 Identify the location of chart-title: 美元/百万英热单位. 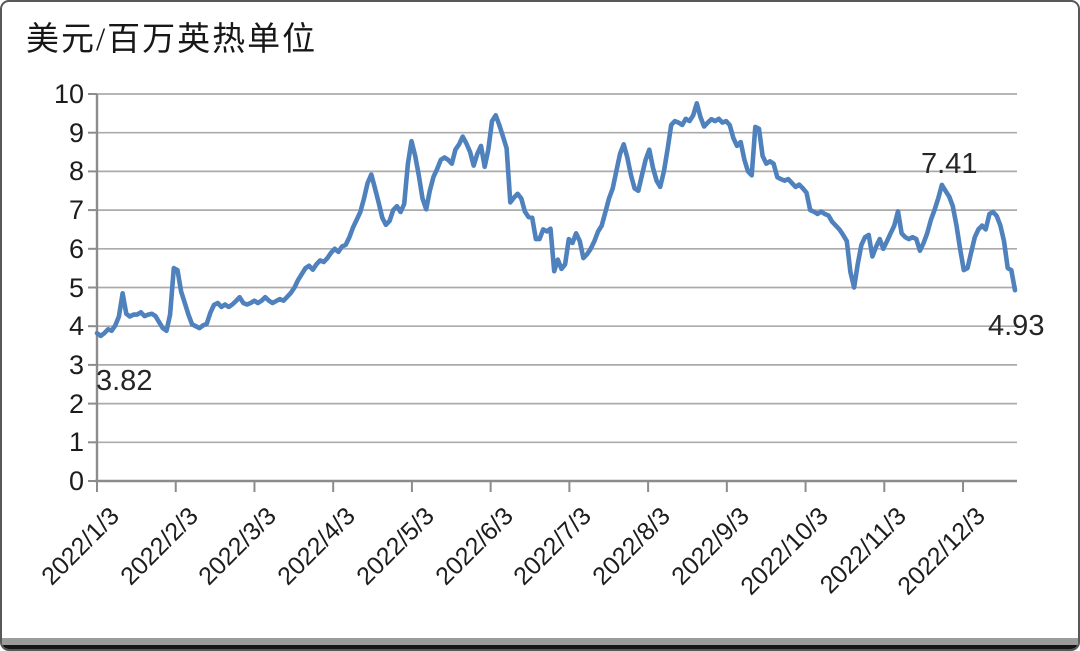
(172, 40).